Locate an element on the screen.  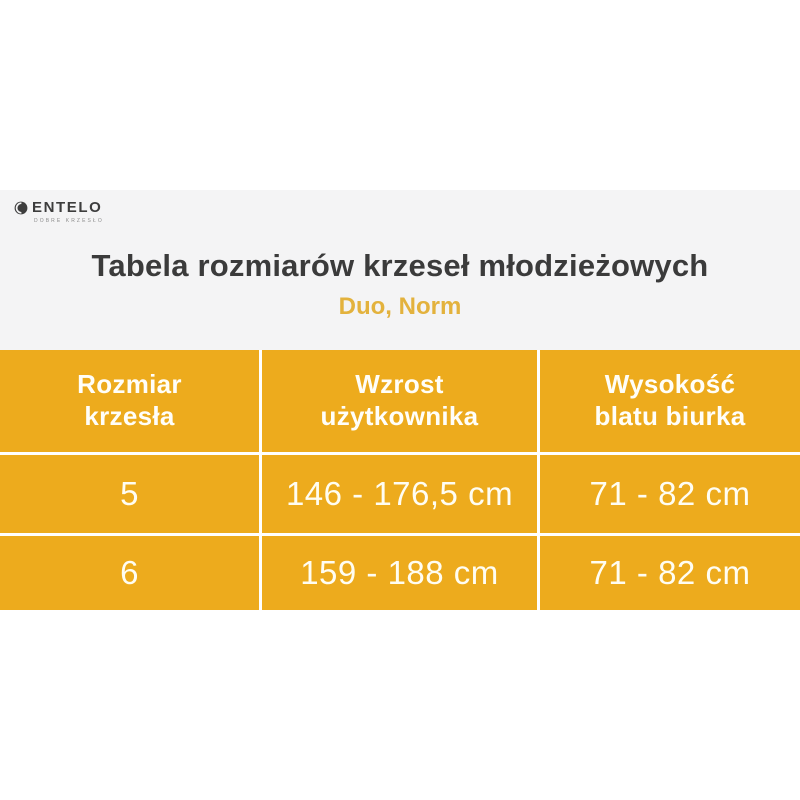
page-subtitle: Duo, Norm is located at coordinates (400, 306).